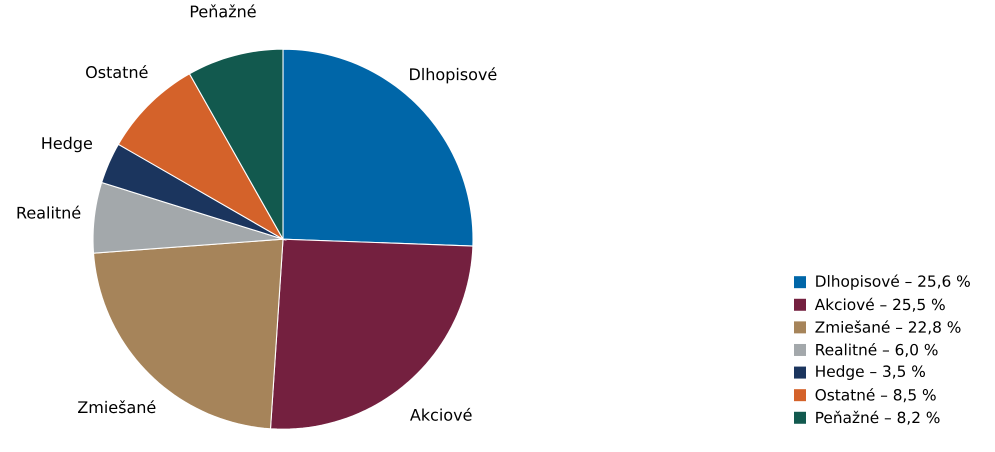 The height and width of the screenshot is (452, 995). I want to click on legend-label: Realitné – 6,0 %, so click(877, 349).